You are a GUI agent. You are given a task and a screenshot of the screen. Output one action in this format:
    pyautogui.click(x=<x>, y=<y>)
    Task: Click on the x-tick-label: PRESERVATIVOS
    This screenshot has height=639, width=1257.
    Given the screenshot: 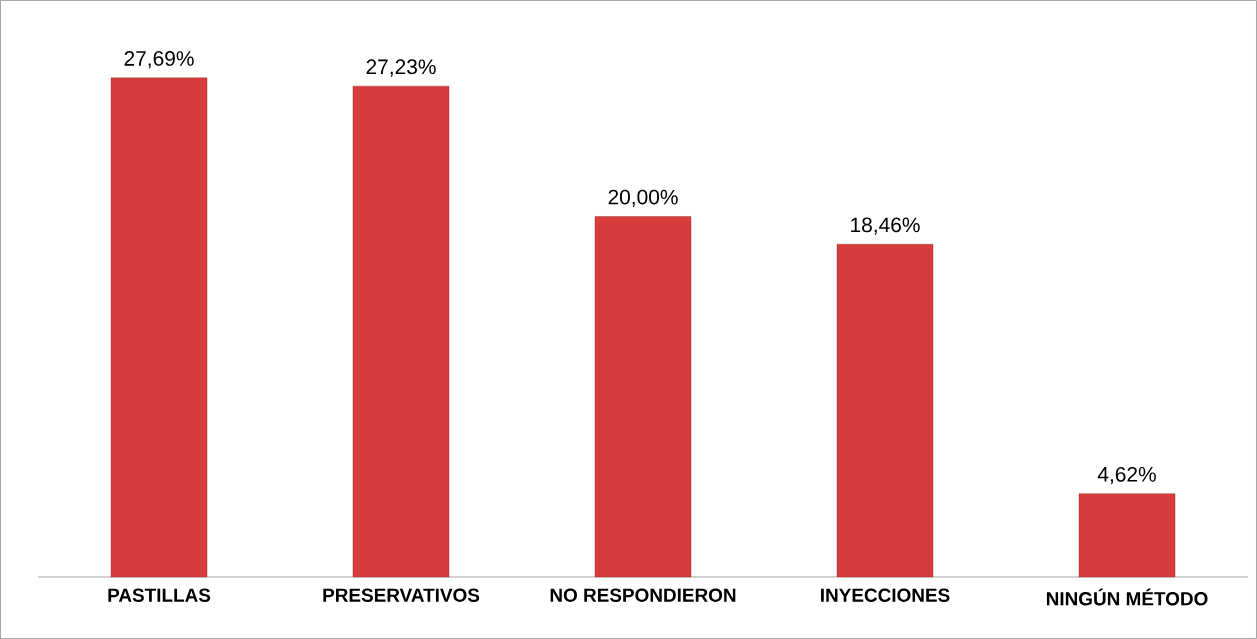 What is the action you would take?
    pyautogui.click(x=401, y=595)
    